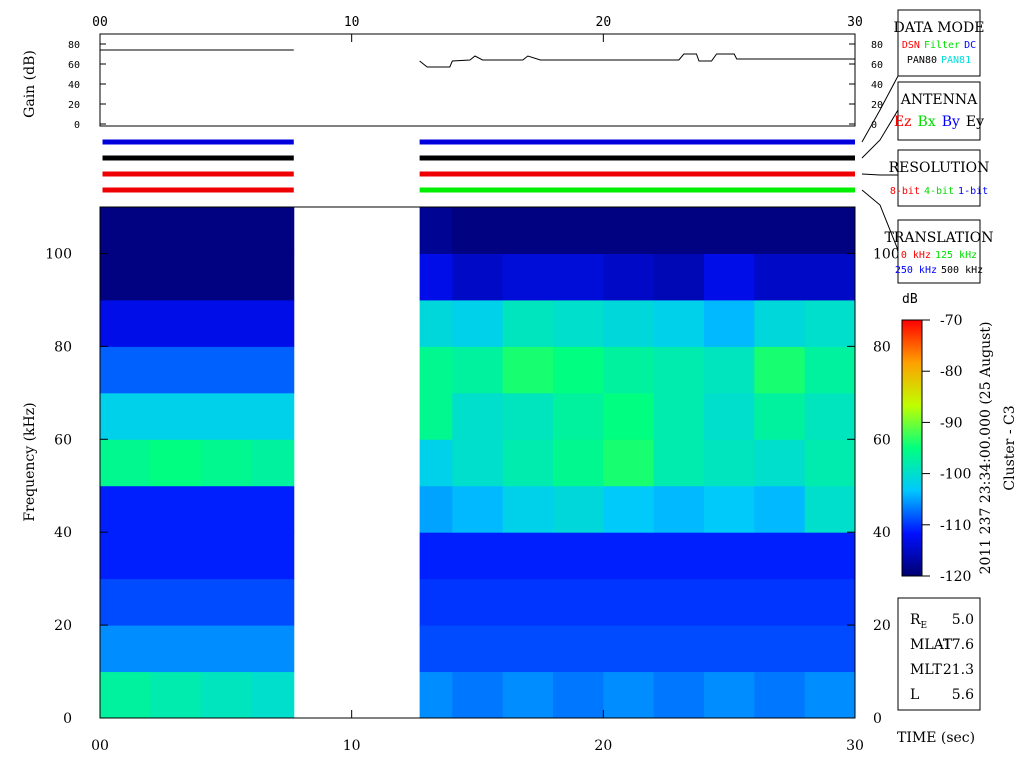  I want to click on colorbar-tick-label: -110, so click(955, 526).